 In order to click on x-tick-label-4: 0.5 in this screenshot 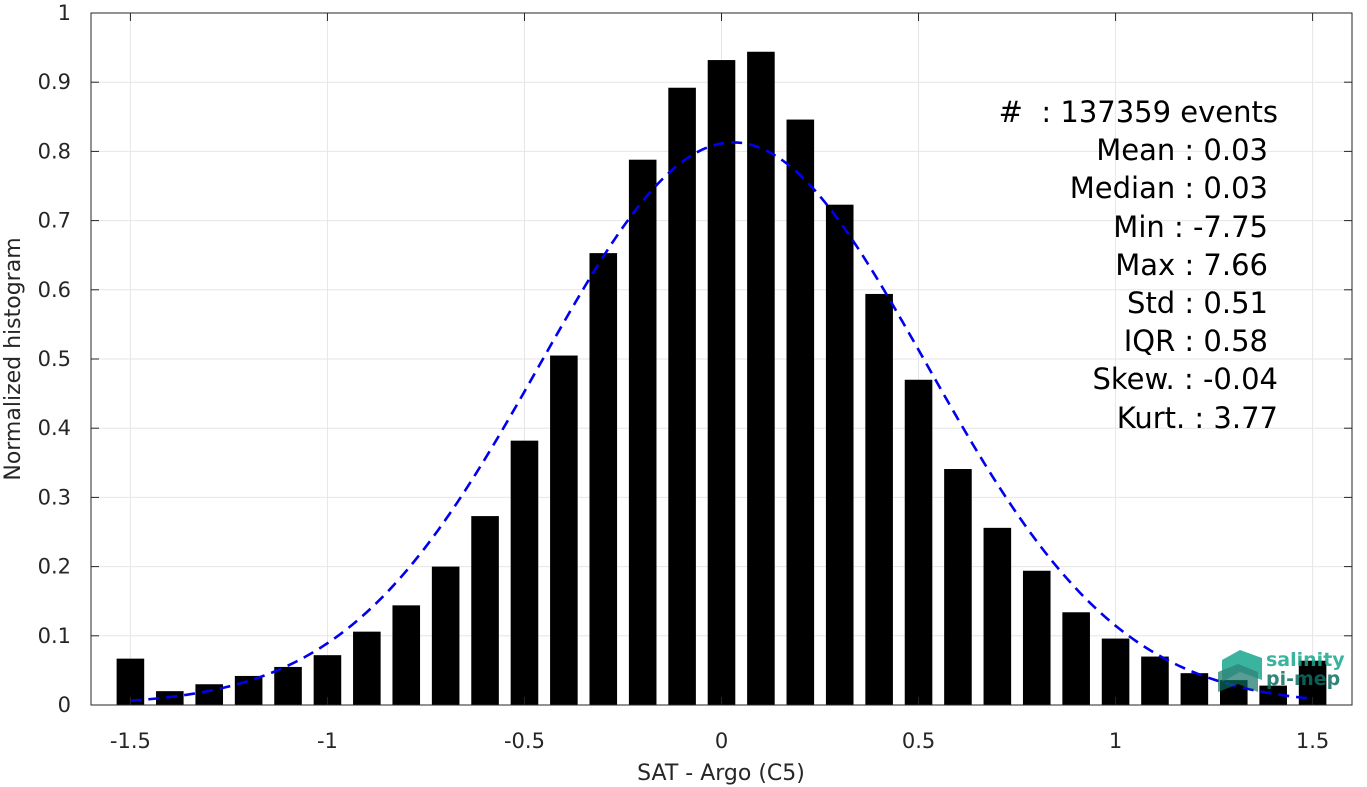, I will do `click(918, 741)`.